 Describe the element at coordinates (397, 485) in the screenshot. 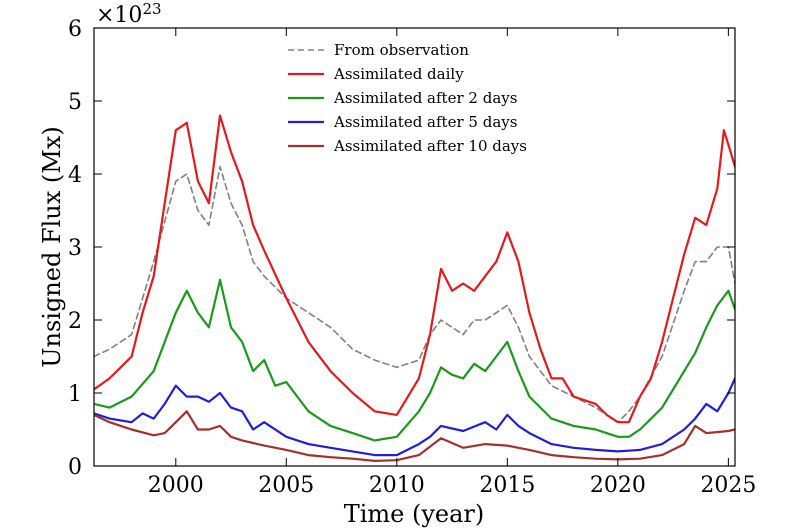

I see `x-tick-label: 2010` at that location.